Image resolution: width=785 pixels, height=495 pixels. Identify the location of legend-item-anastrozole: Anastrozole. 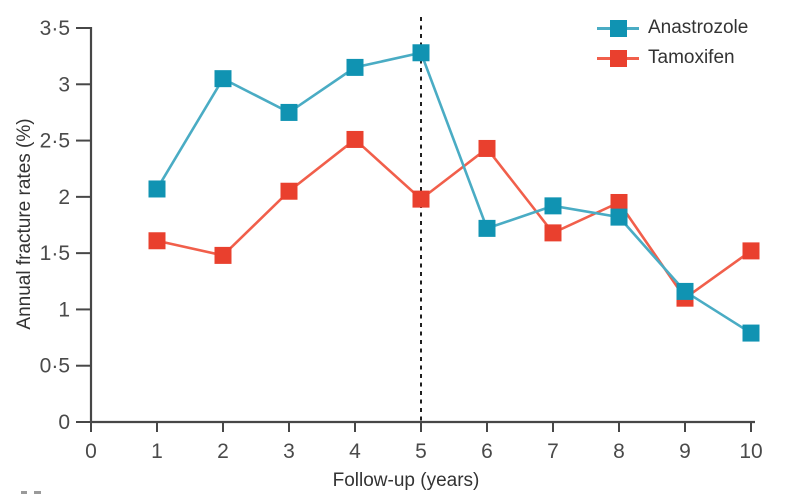
(672, 28).